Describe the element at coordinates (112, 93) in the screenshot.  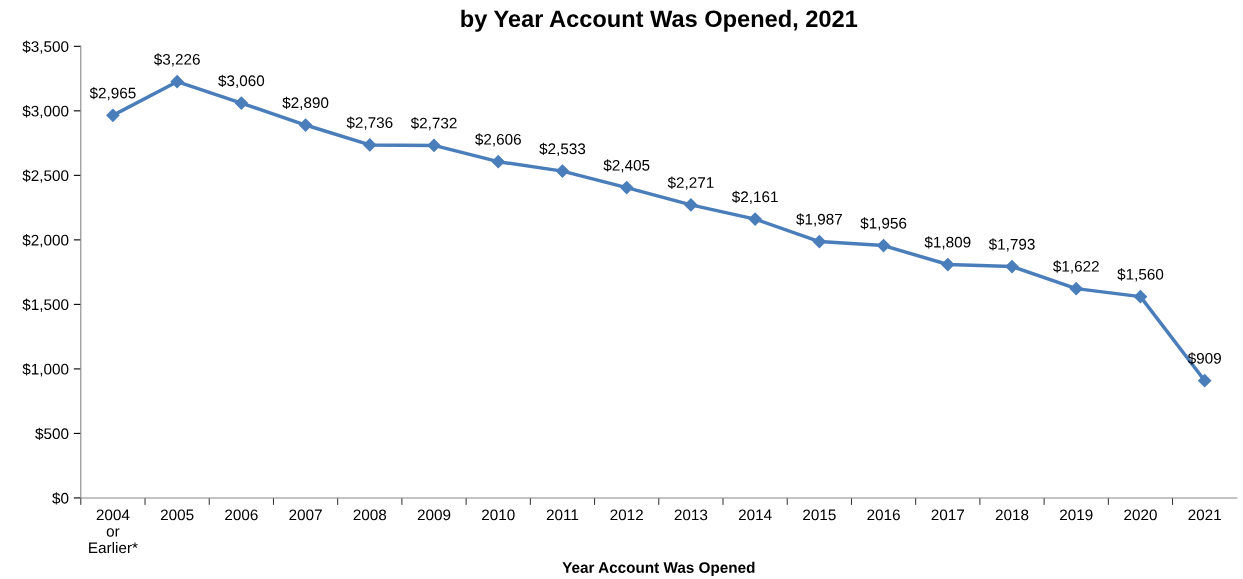
I see `data-label: $2,965` at that location.